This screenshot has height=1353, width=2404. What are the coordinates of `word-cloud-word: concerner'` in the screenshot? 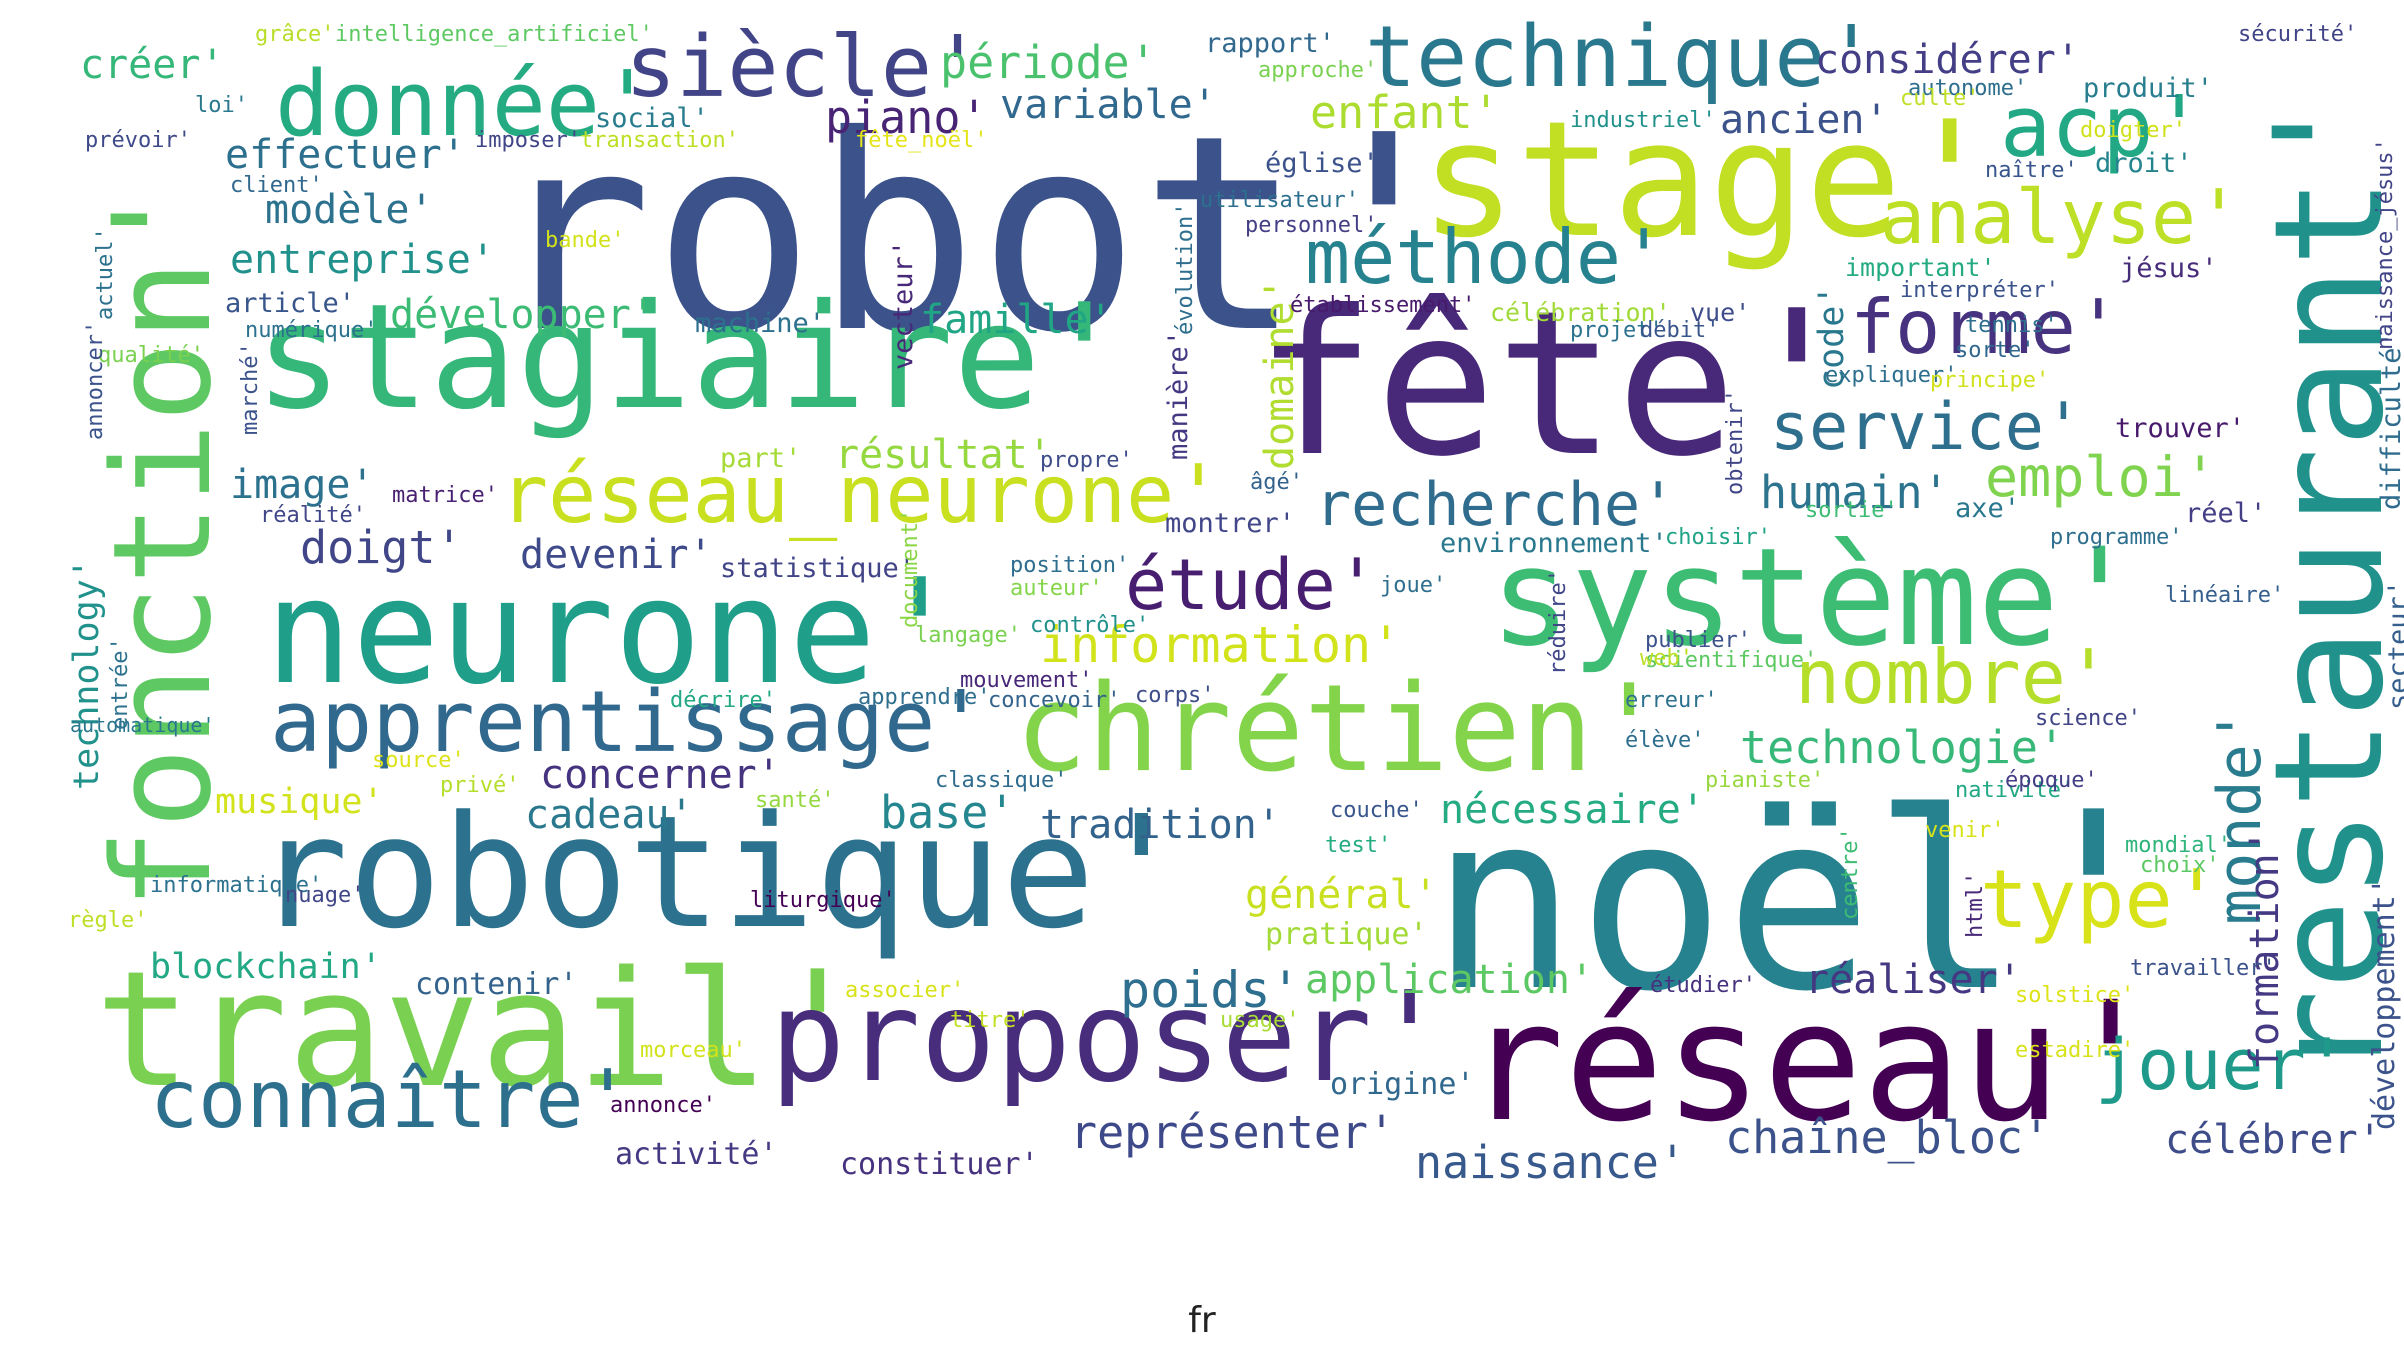 It's located at (660, 775).